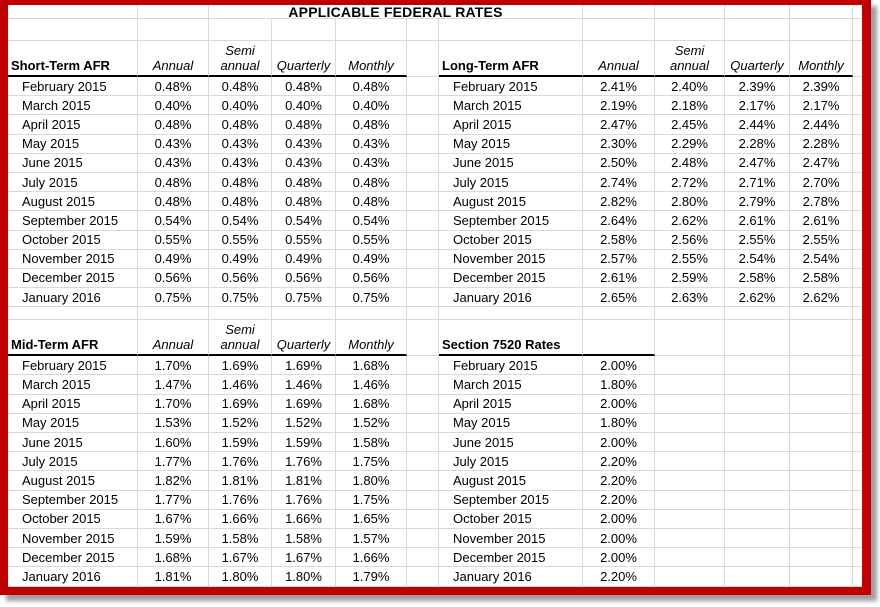  Describe the element at coordinates (619, 259) in the screenshot. I see `rate-value: 2.57%` at that location.